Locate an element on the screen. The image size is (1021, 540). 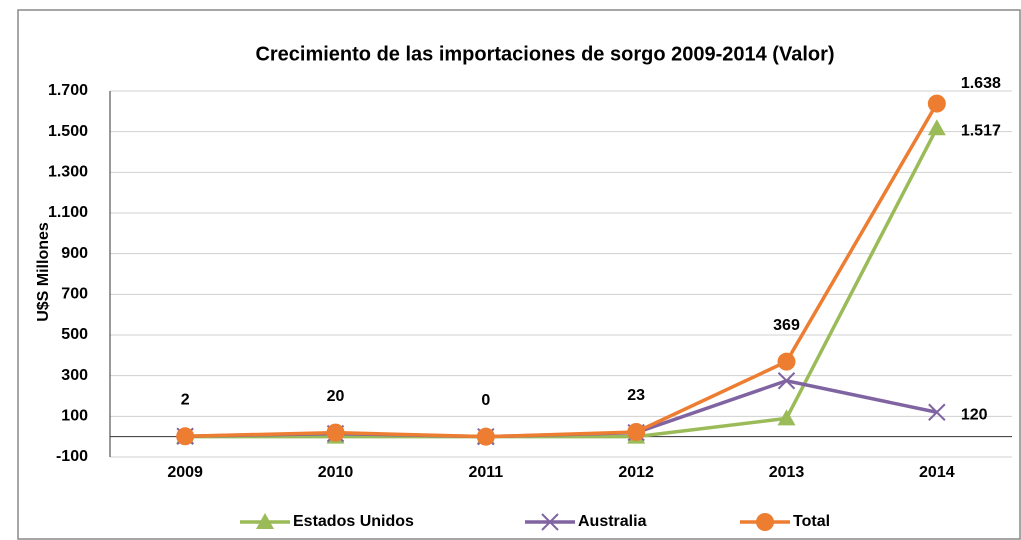
data-label: 1.638 is located at coordinates (981, 83).